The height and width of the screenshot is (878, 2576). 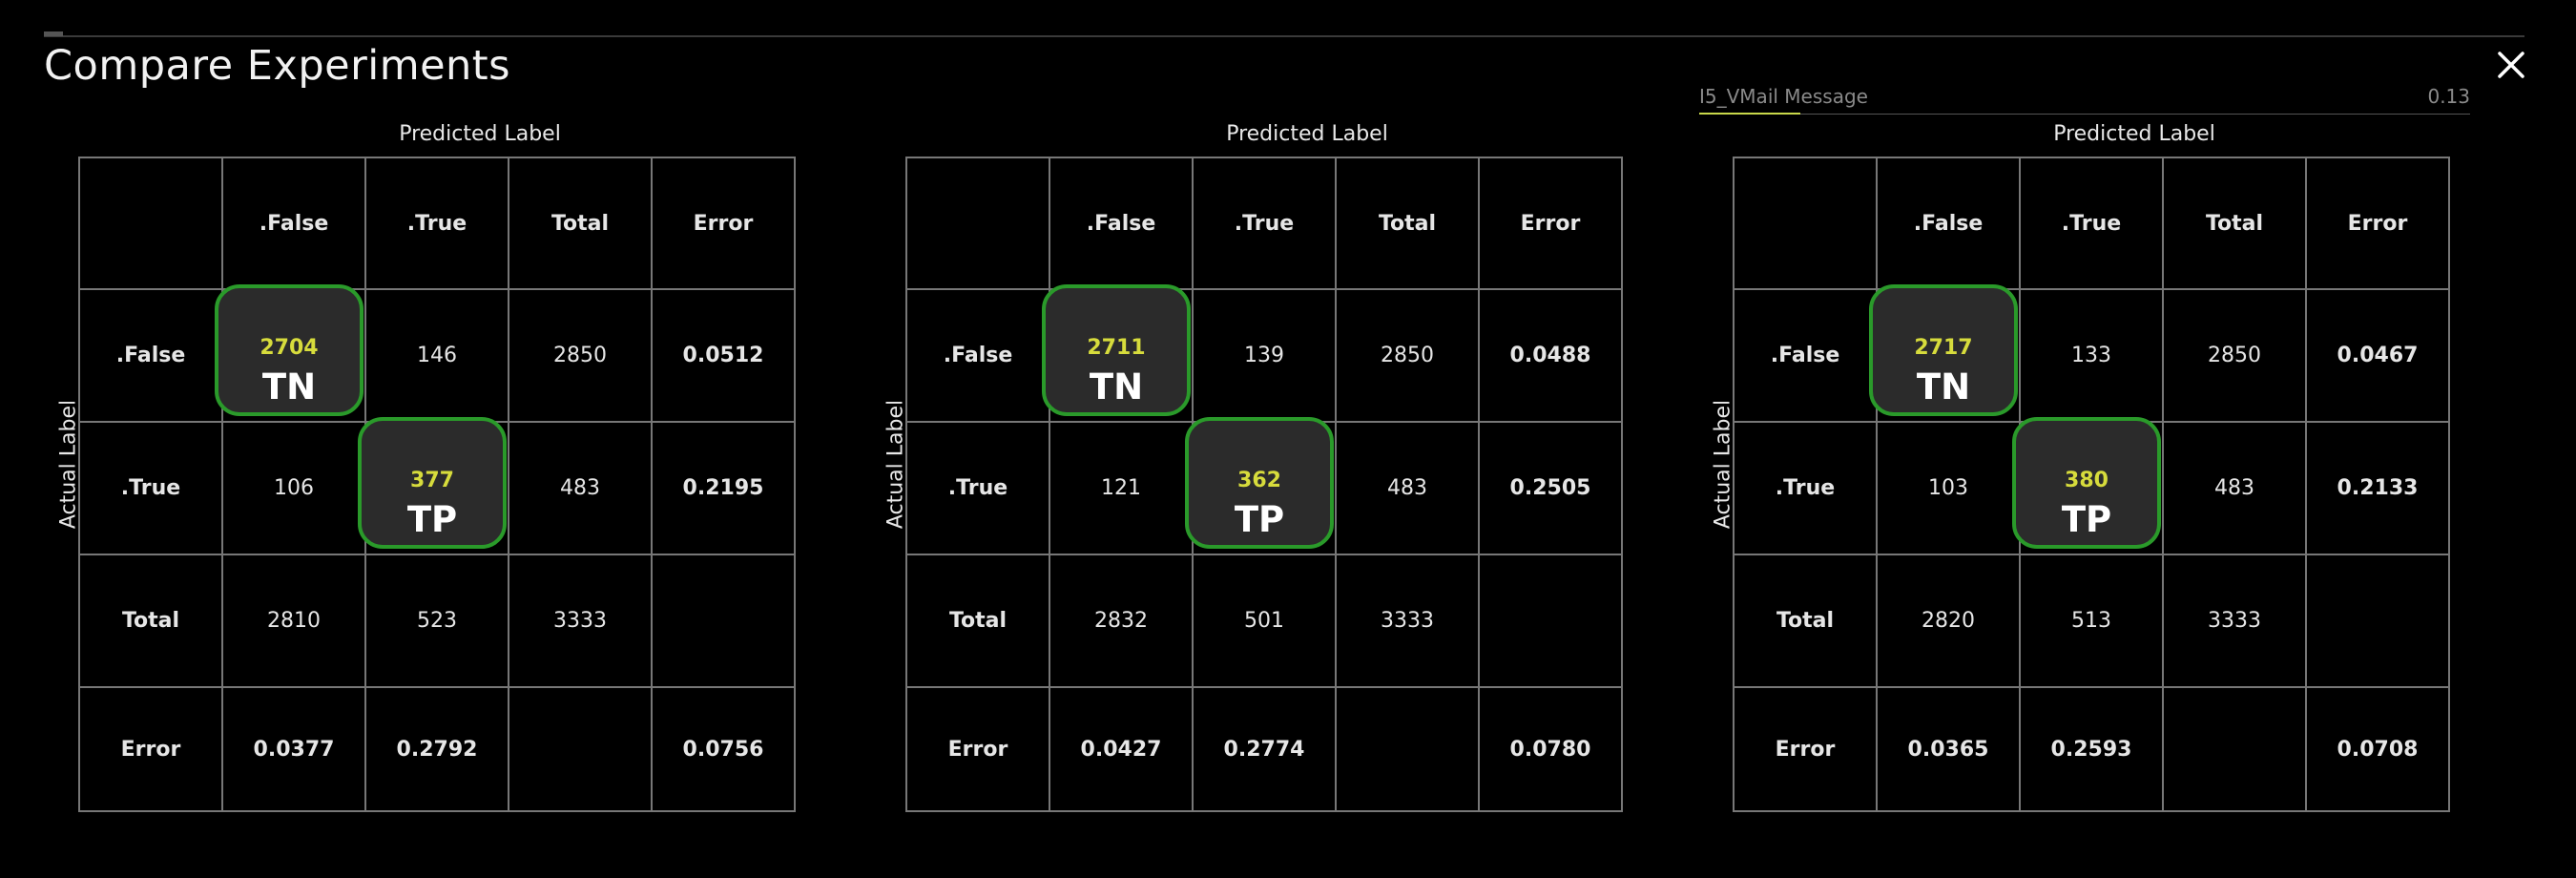 I want to click on tn-cell: 2711 TN, so click(x=1118, y=353).